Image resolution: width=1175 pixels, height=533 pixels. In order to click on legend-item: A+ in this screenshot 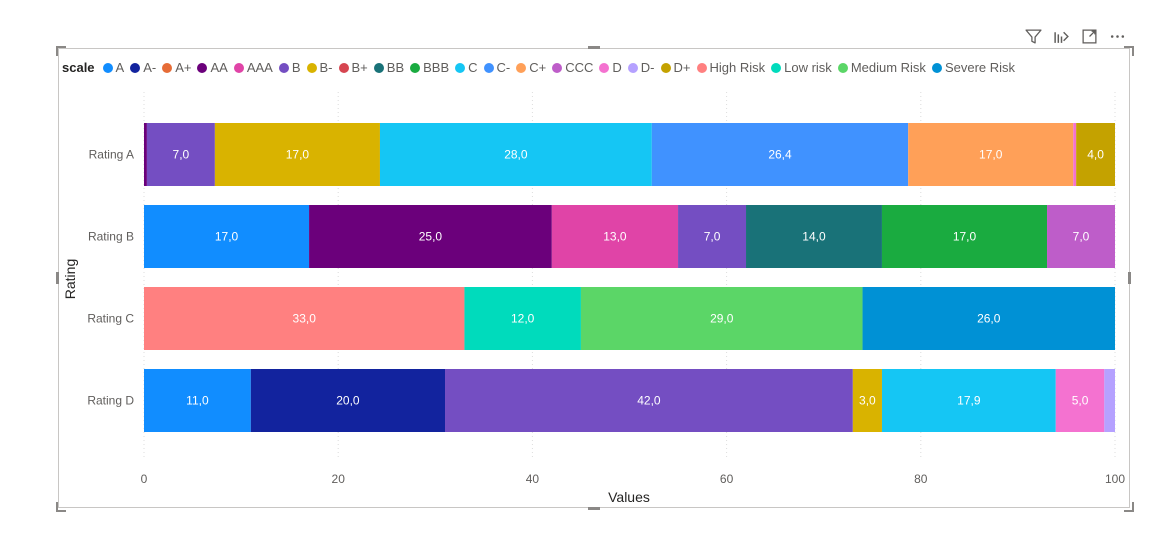, I will do `click(176, 67)`.